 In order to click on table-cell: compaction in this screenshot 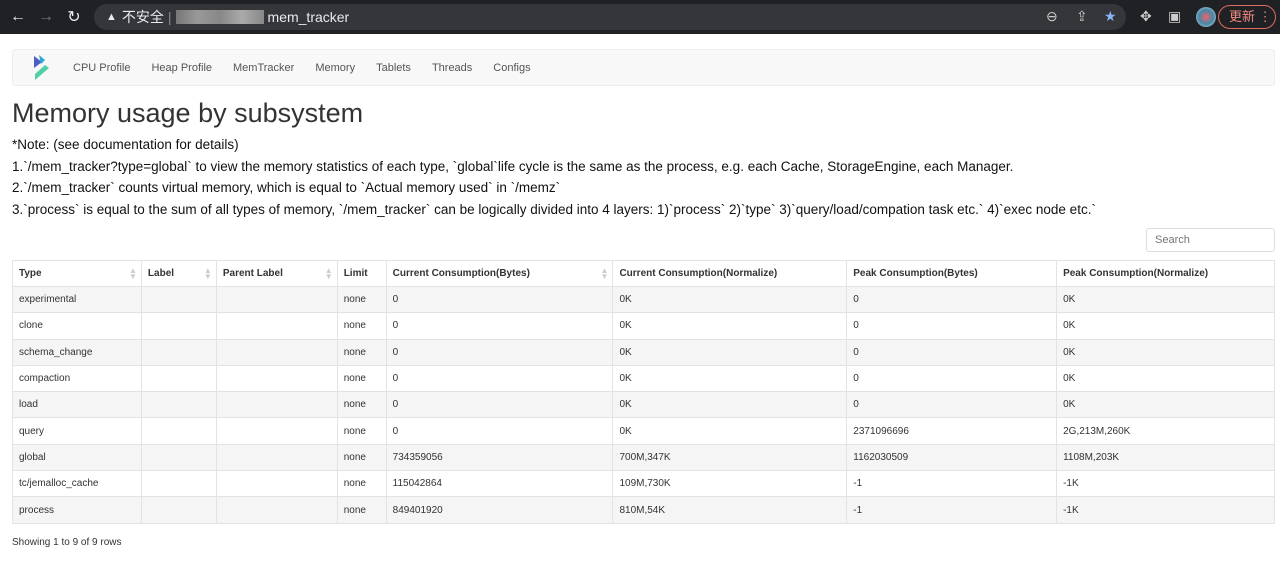, I will do `click(77, 378)`.